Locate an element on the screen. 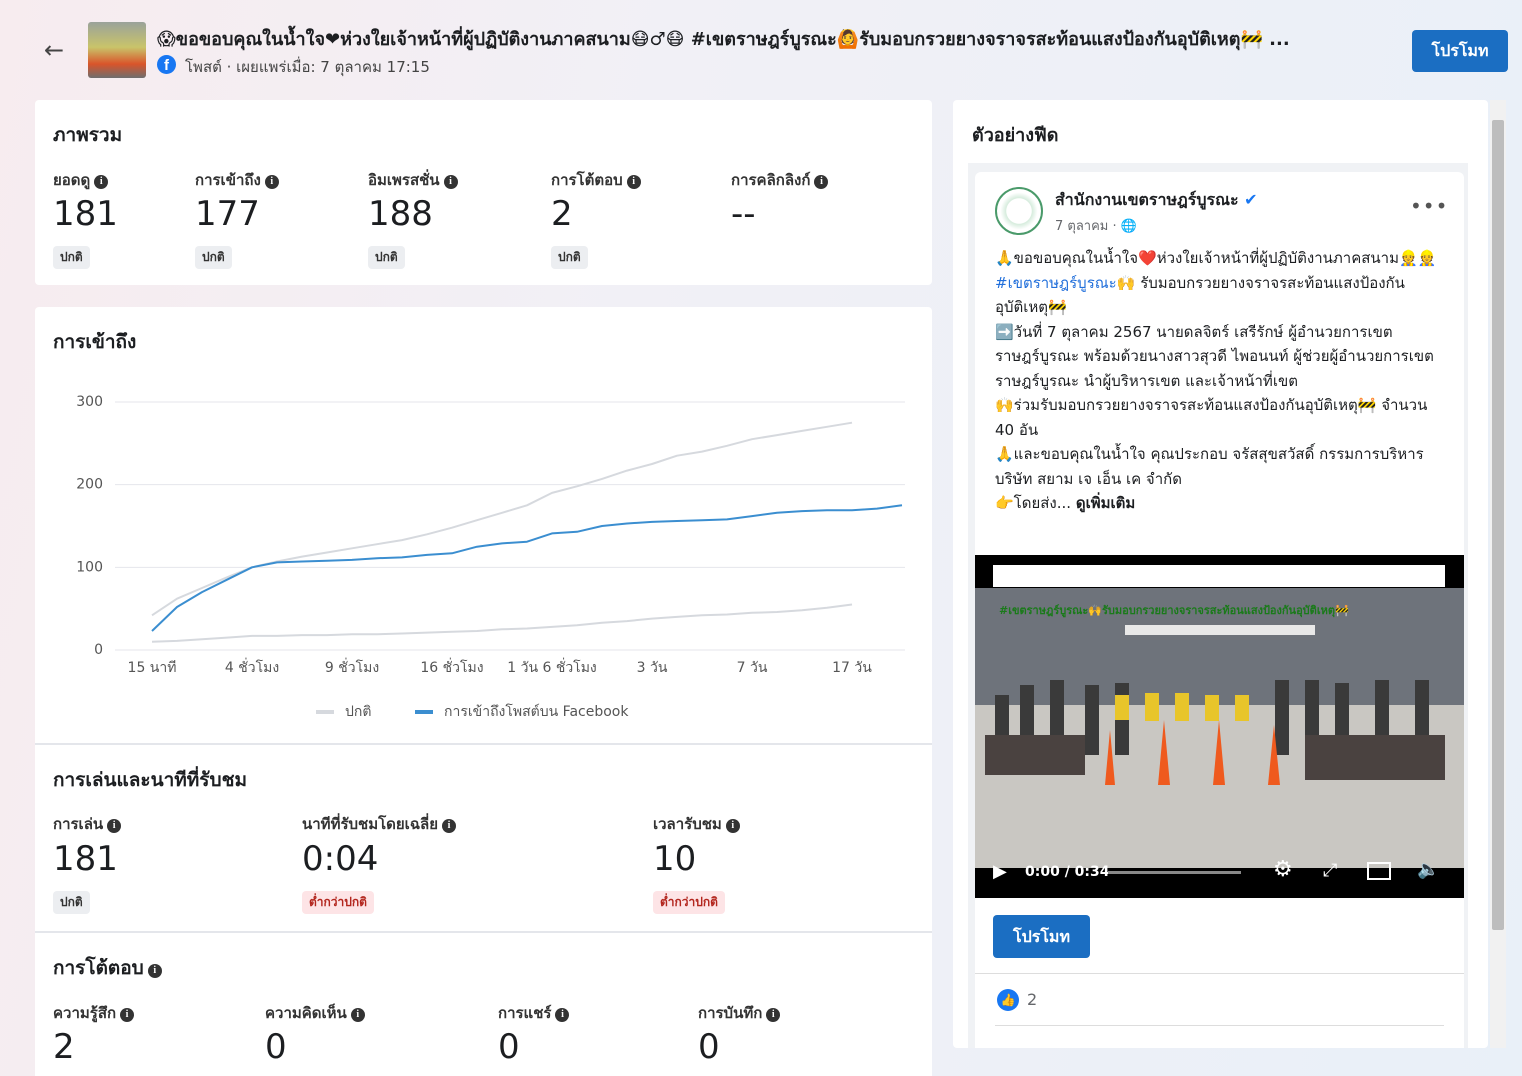 The image size is (1522, 1076). section-title: การโต้ตอบ i is located at coordinates (107, 968).